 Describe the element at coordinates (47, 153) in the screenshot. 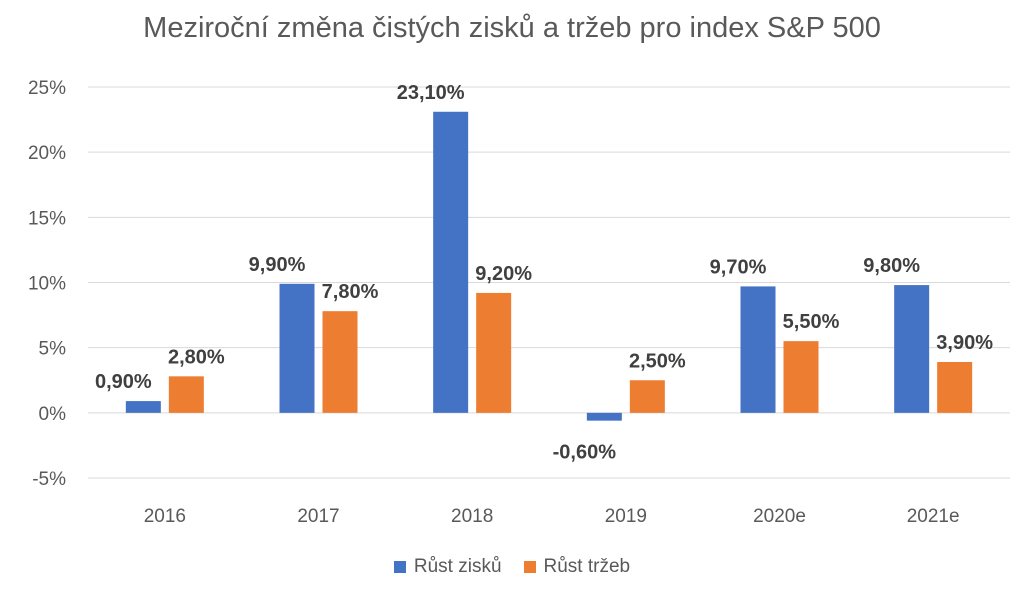

I see `y-tick-label: 20%` at that location.